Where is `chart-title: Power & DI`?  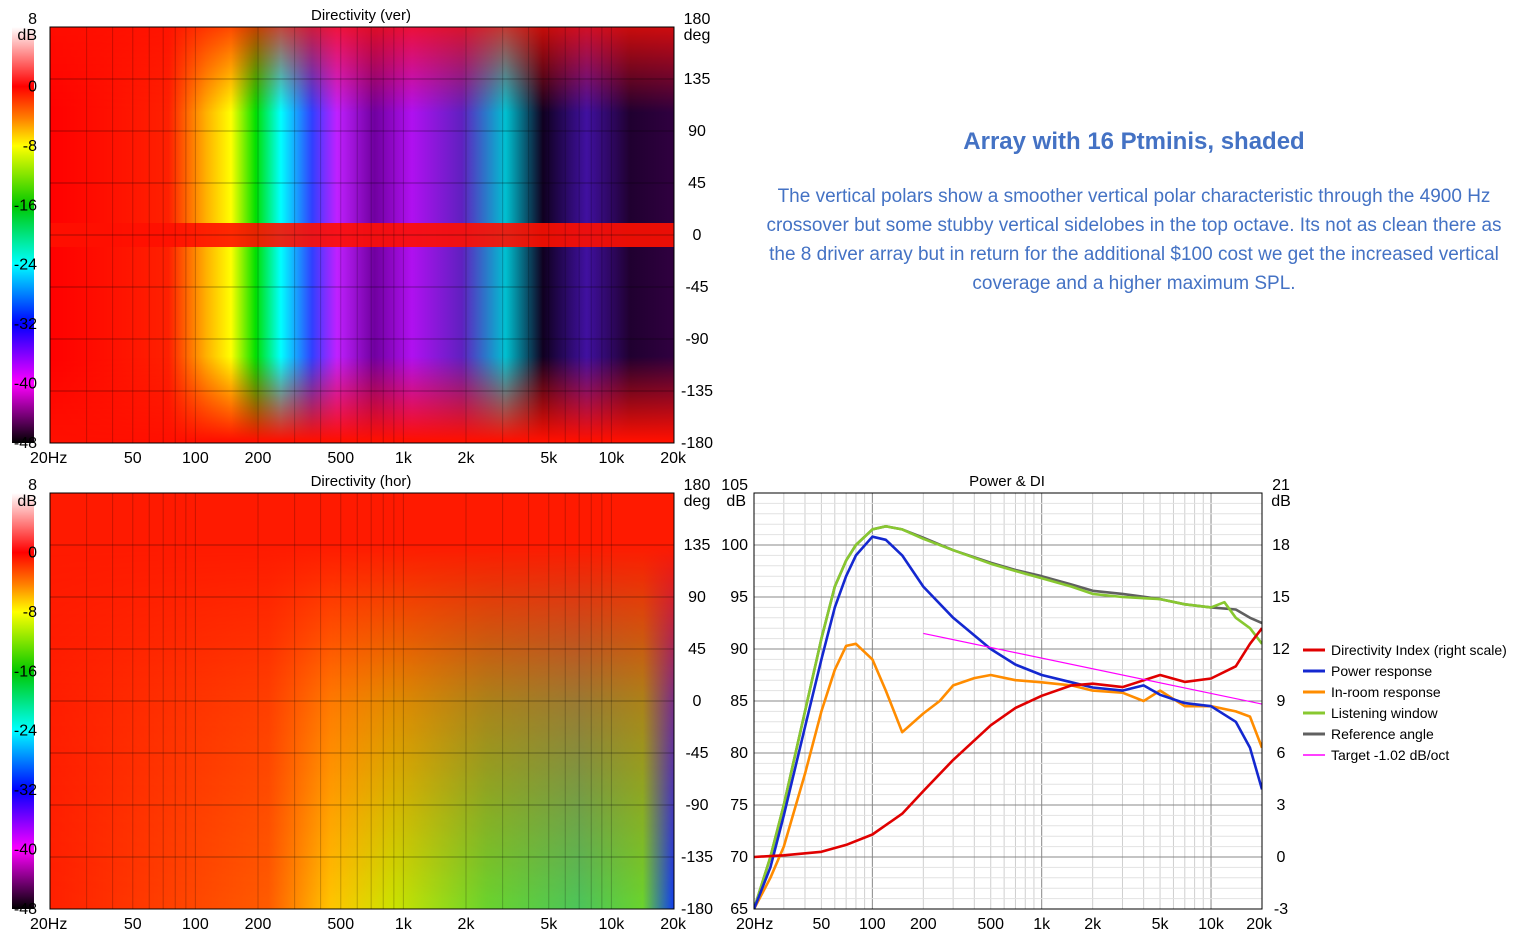 chart-title: Power & DI is located at coordinates (1007, 481).